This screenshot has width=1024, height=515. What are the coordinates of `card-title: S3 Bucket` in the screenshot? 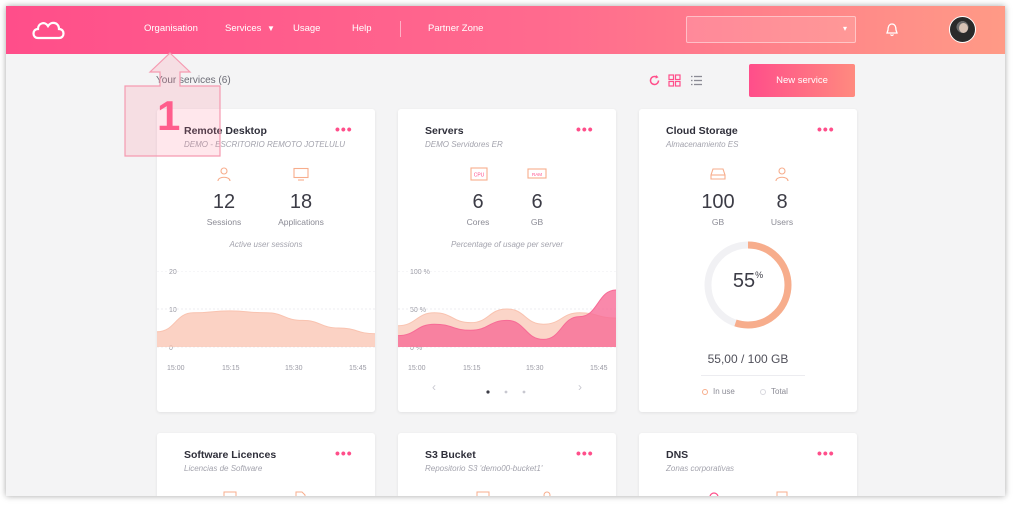 It's located at (450, 455).